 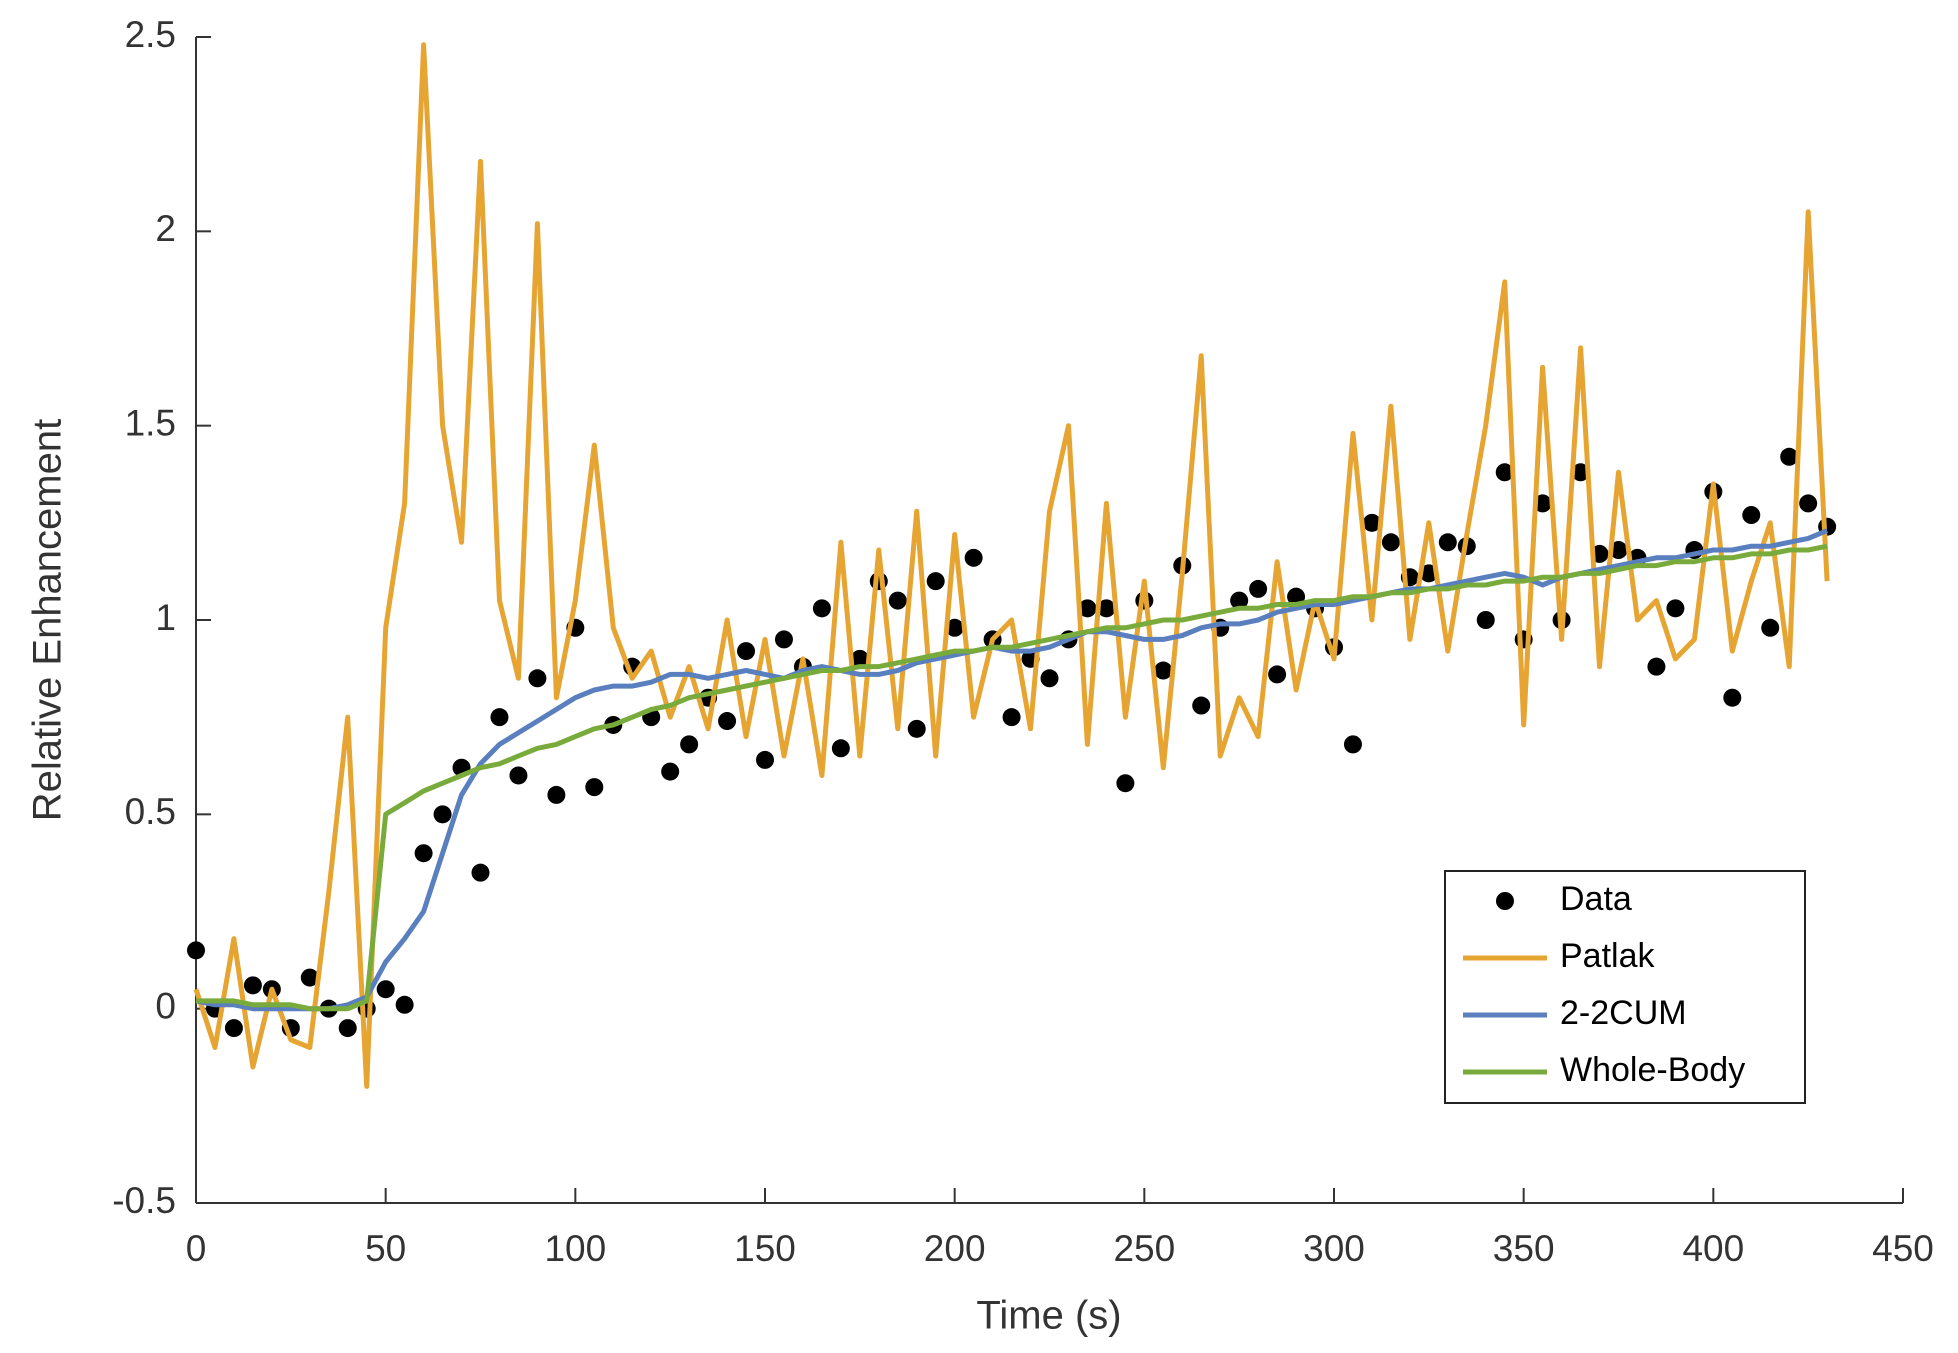 What do you see at coordinates (165, 228) in the screenshot?
I see `y-tick-label: 2` at bounding box center [165, 228].